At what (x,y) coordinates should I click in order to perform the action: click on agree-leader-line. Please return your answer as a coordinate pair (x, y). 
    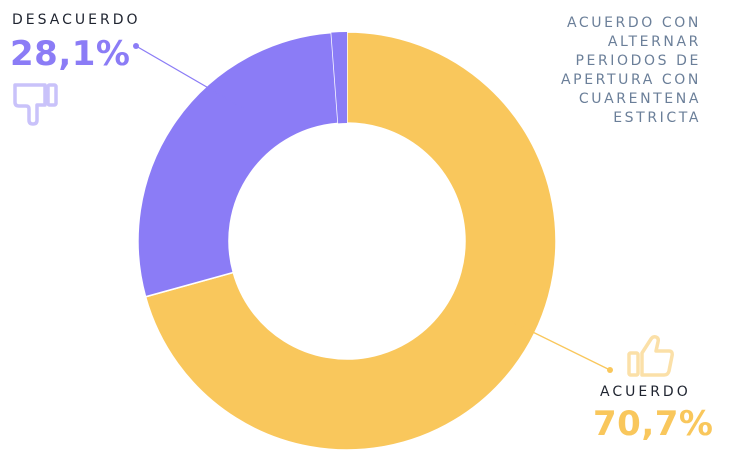
    Looking at the image, I should click on (554, 342).